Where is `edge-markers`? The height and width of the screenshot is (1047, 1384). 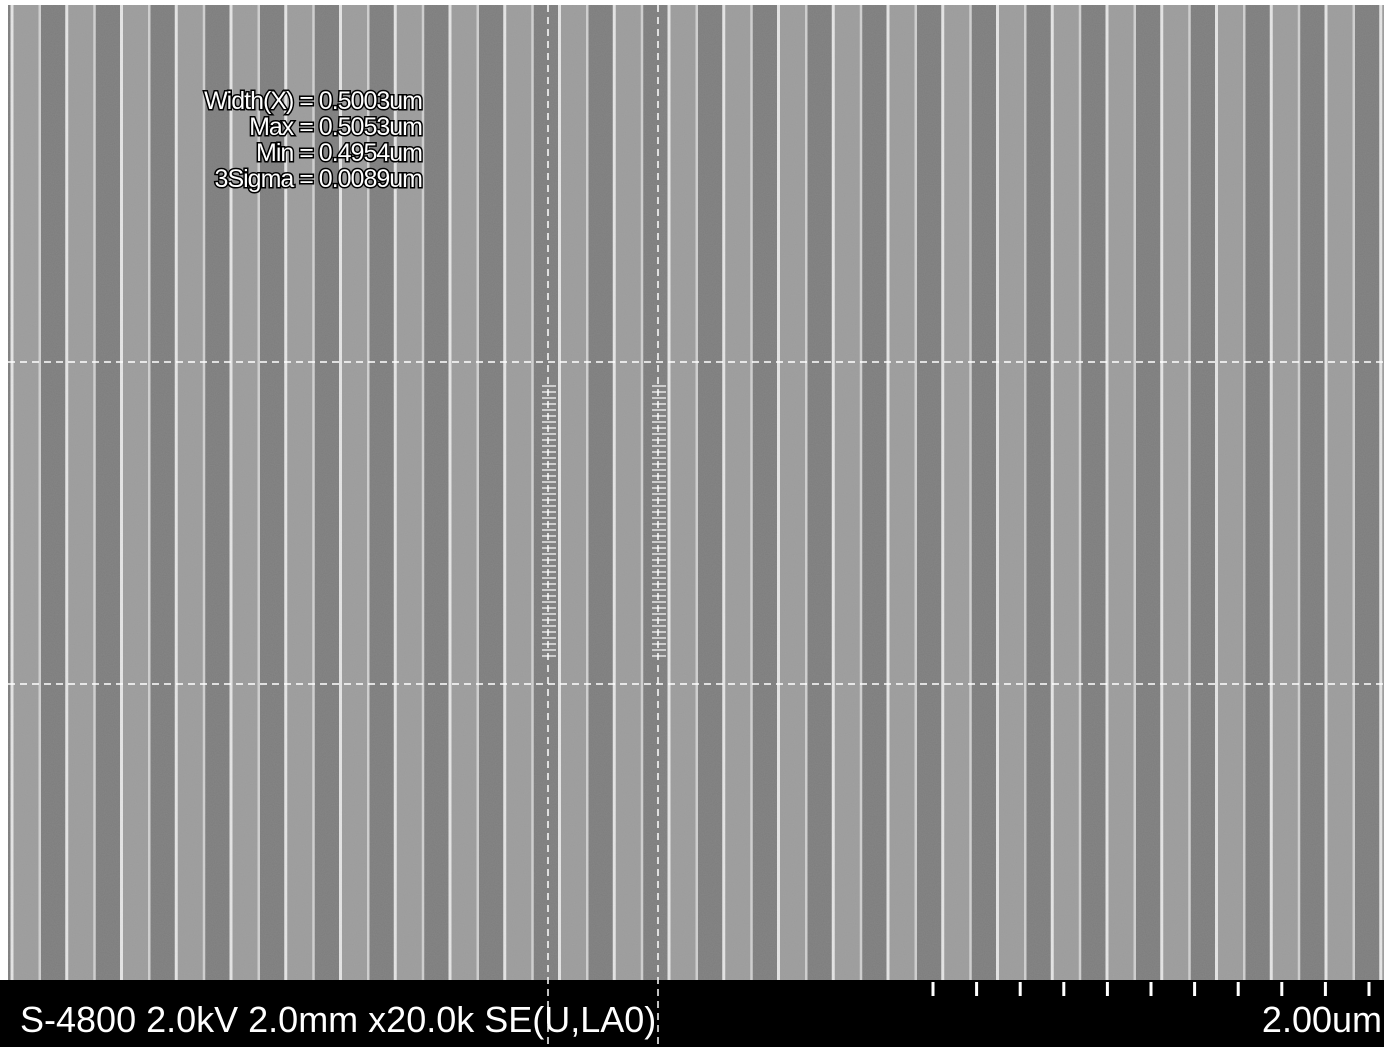 edge-markers is located at coordinates (604, 521).